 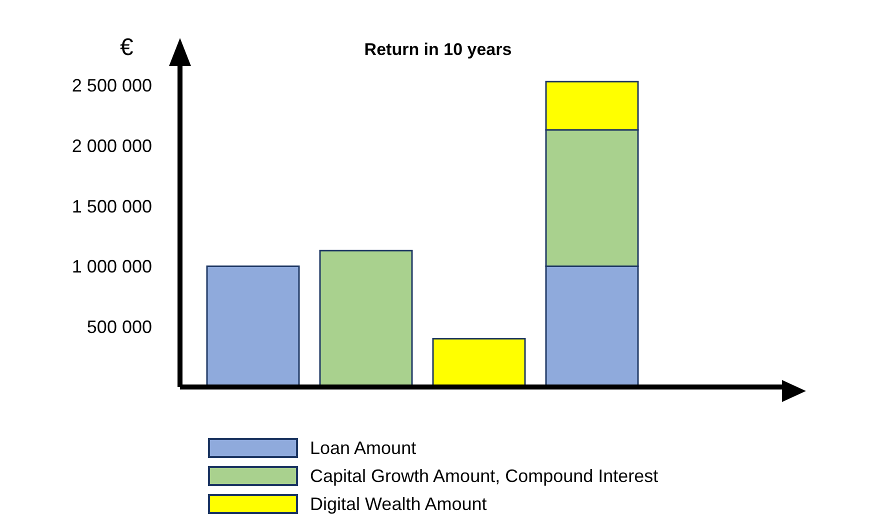 I want to click on legend-label: Loan Amount, so click(x=363, y=448).